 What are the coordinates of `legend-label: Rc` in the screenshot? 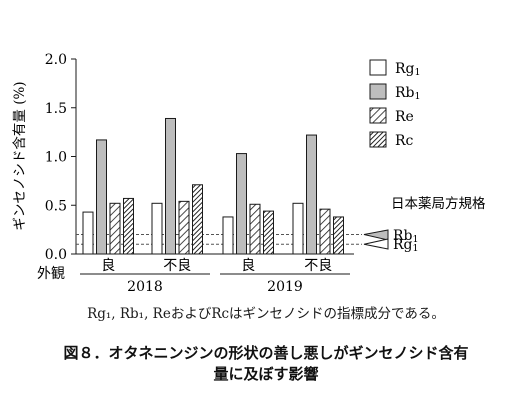 It's located at (404, 141).